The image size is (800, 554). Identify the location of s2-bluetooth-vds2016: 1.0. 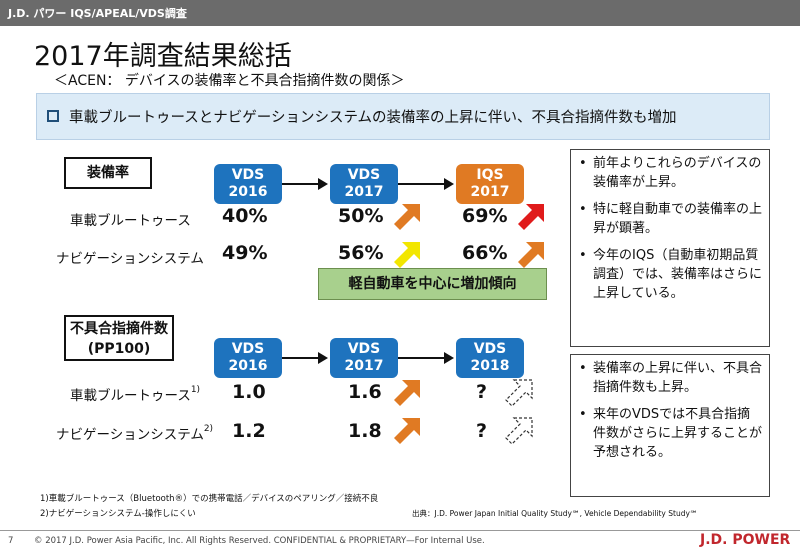
(249, 392).